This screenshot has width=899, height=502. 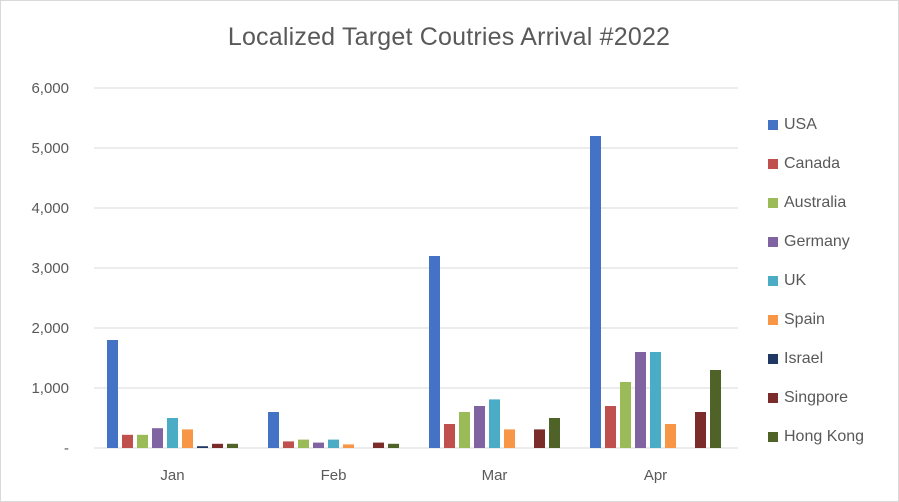 I want to click on bar-canada-apr, so click(x=610, y=427).